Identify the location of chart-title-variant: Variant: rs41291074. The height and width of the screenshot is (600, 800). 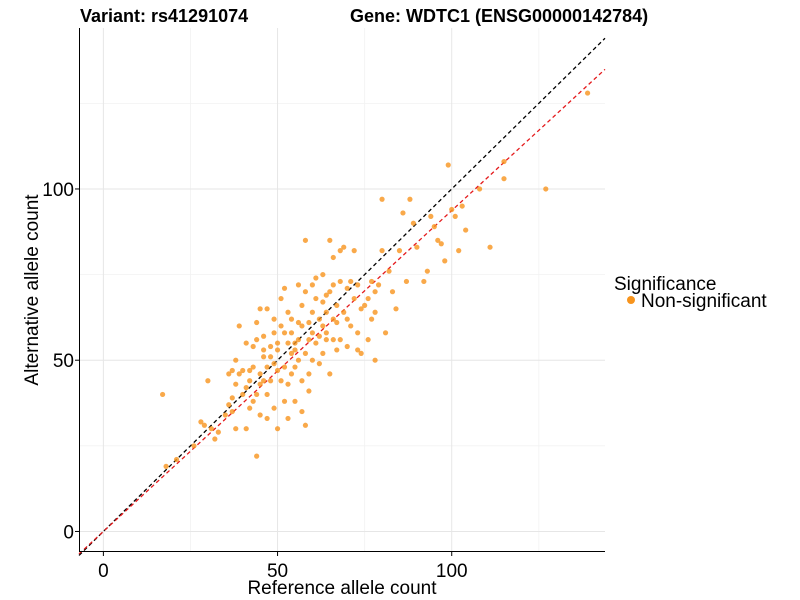
(164, 16).